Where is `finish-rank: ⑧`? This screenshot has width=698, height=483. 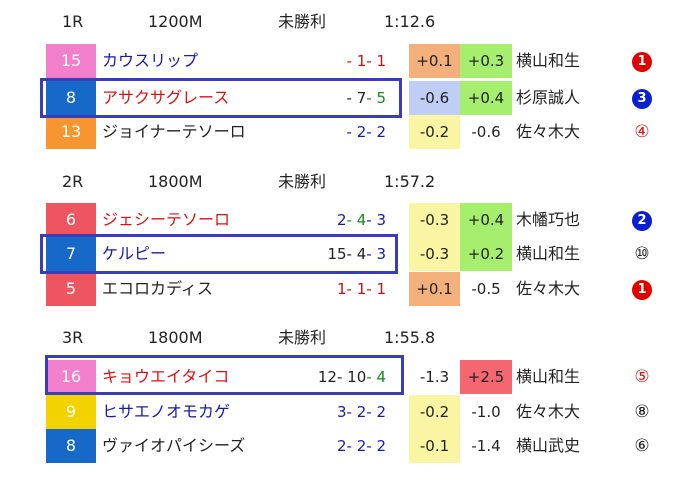
finish-rank: ⑧ is located at coordinates (642, 412).